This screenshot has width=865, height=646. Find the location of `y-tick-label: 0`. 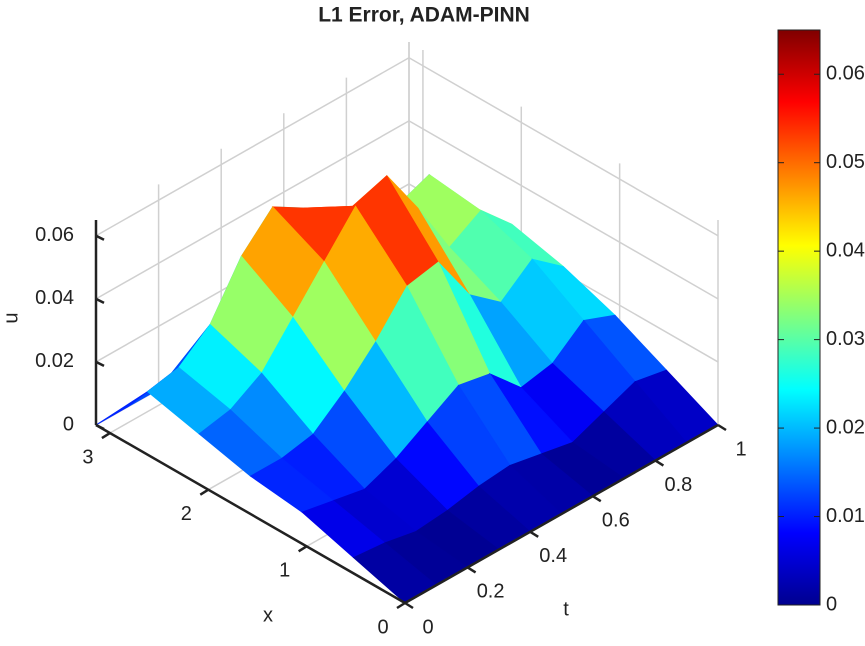

y-tick-label: 0 is located at coordinates (427, 627).